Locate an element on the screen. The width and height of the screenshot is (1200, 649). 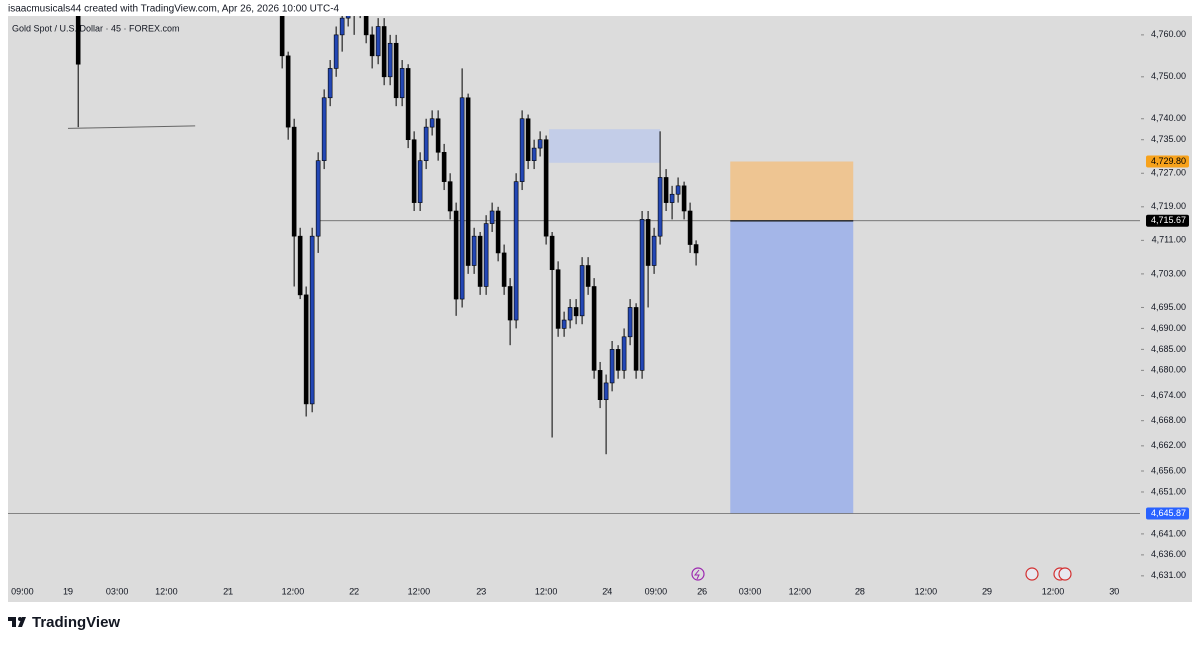
loss-zone is located at coordinates (792, 367).